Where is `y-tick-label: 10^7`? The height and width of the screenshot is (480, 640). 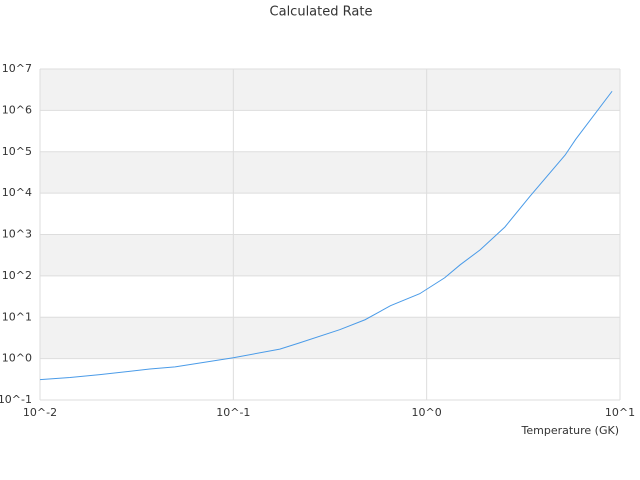 y-tick-label: 10^7 is located at coordinates (17, 68).